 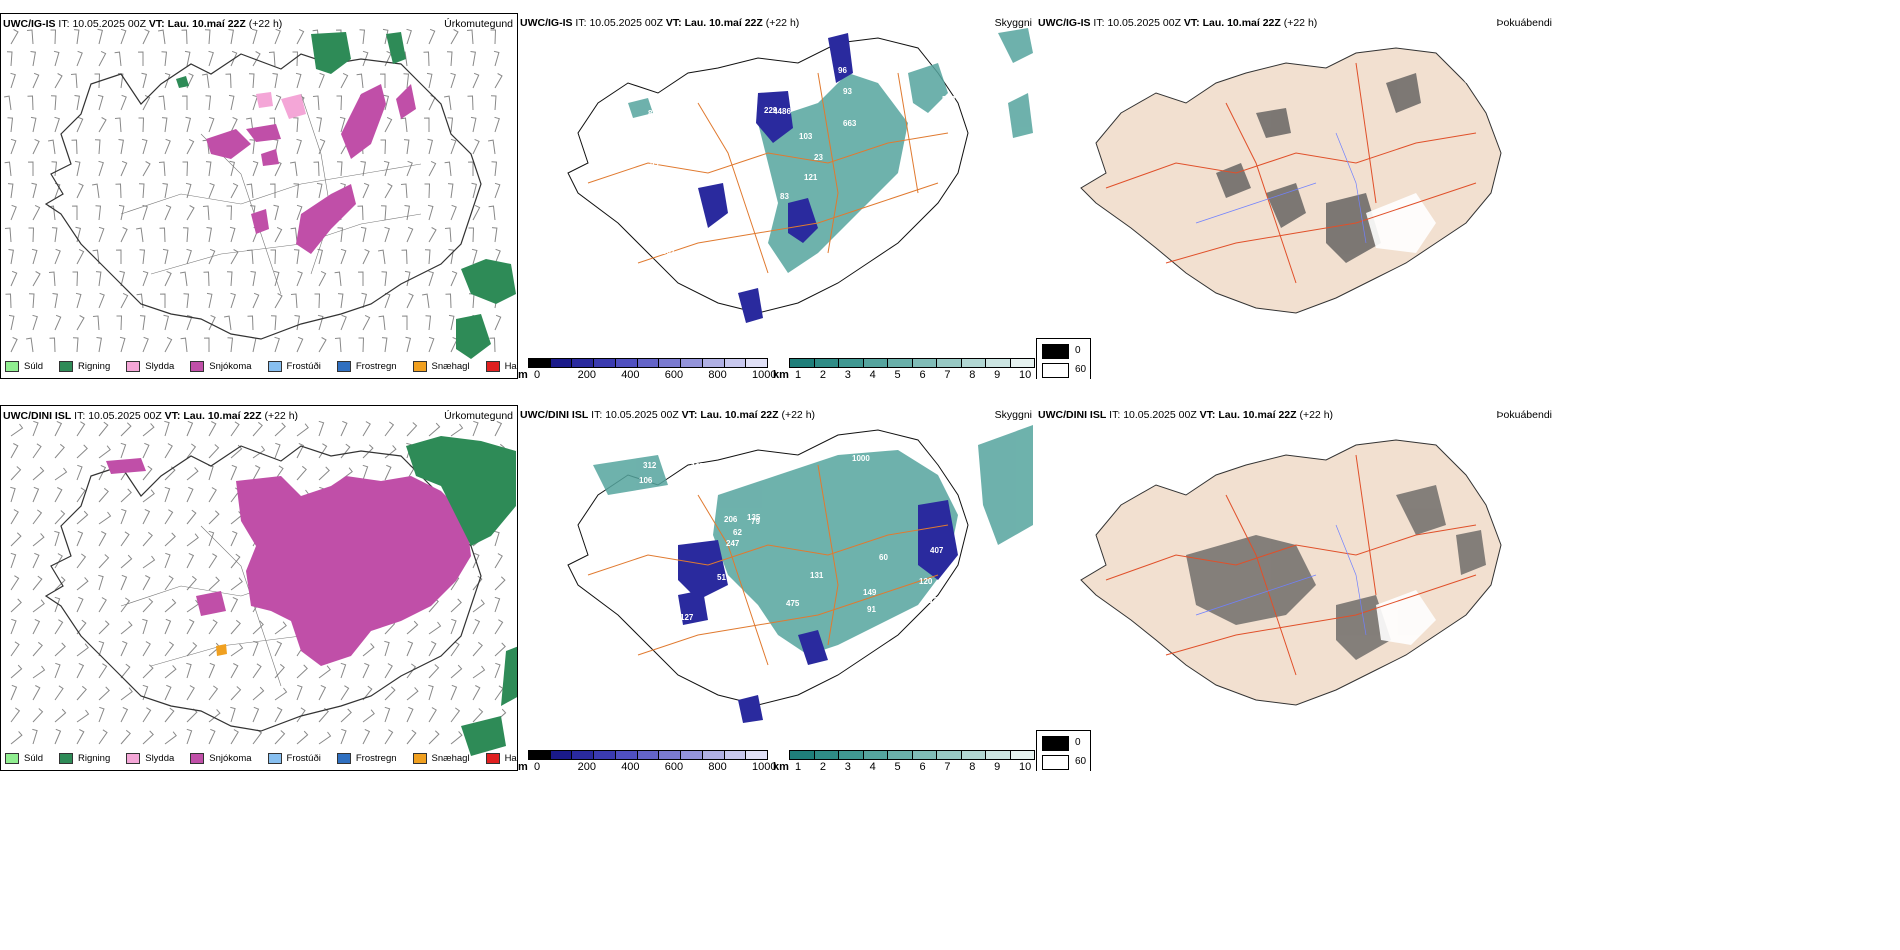 What do you see at coordinates (786, 111) in the screenshot?
I see `ceiling-label: 86` at bounding box center [786, 111].